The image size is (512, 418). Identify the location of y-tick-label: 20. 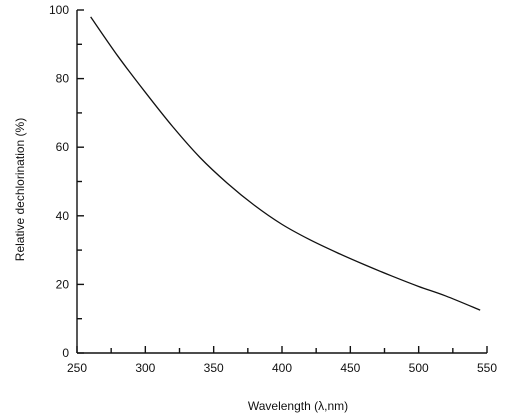
(63, 284).